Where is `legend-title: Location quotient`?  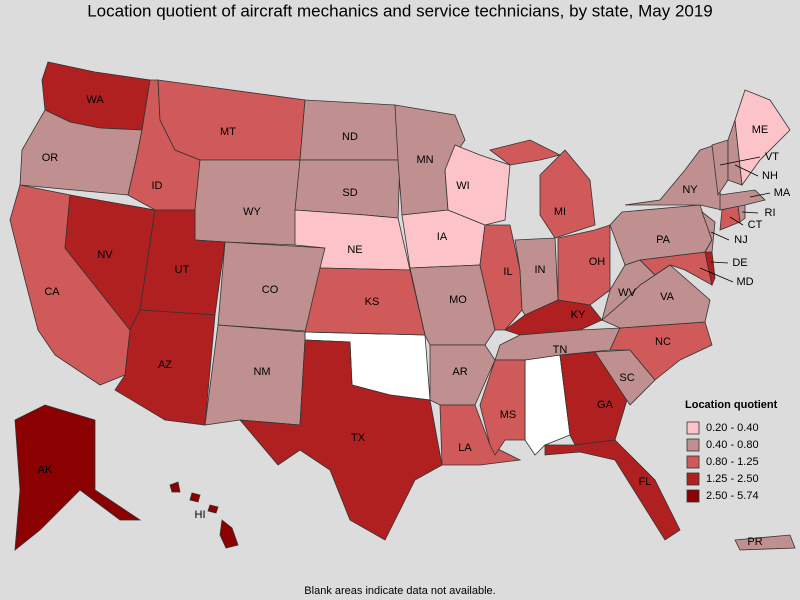 legend-title: Location quotient is located at coordinates (731, 405).